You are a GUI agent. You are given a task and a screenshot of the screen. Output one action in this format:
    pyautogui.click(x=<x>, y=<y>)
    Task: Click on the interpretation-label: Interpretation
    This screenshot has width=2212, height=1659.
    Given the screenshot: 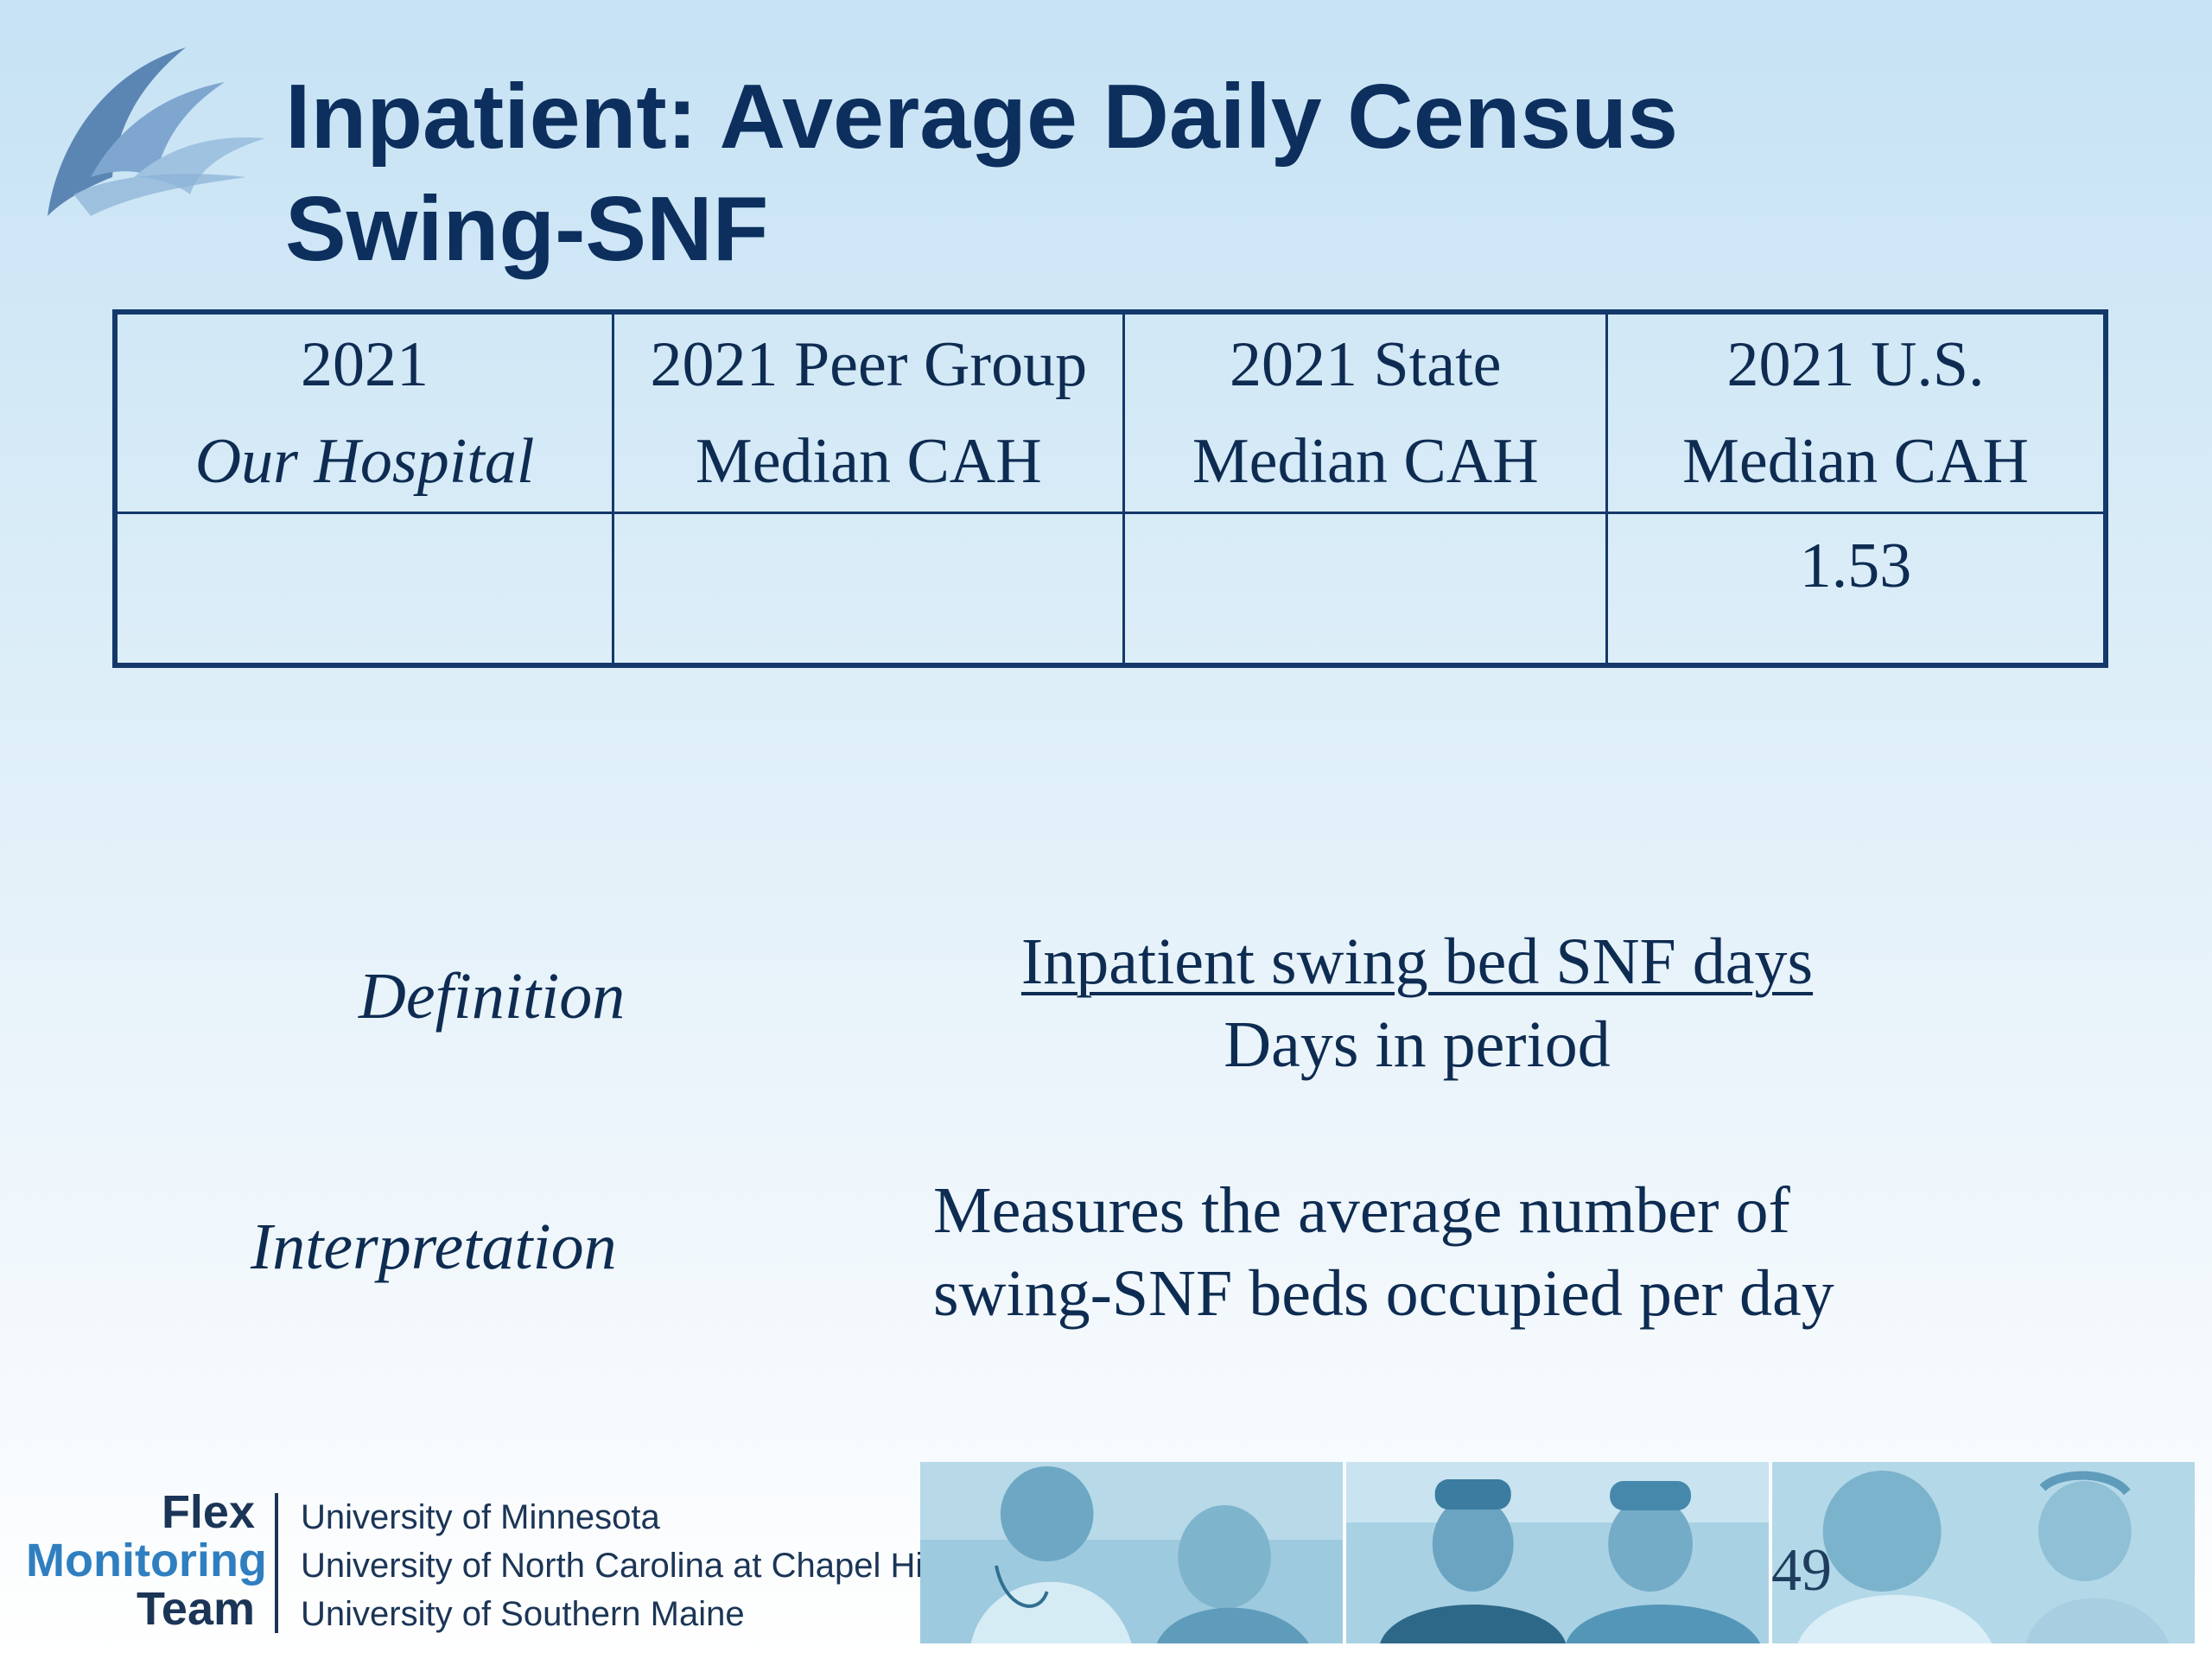 What is the action you would take?
    pyautogui.click(x=434, y=1247)
    